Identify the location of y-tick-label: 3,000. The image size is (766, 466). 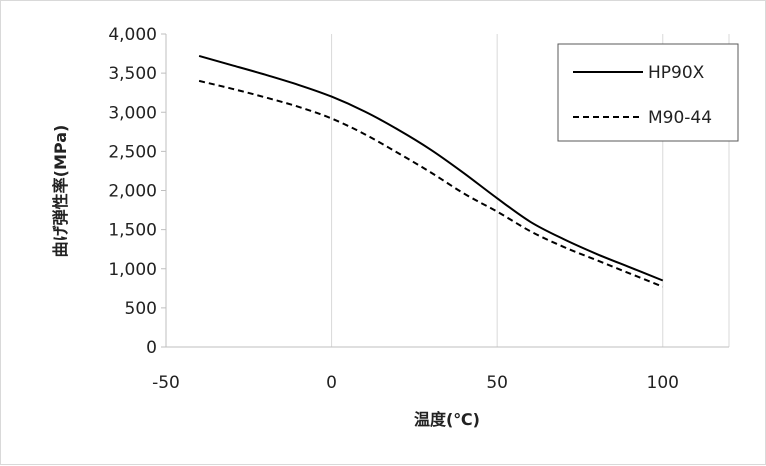
(132, 113).